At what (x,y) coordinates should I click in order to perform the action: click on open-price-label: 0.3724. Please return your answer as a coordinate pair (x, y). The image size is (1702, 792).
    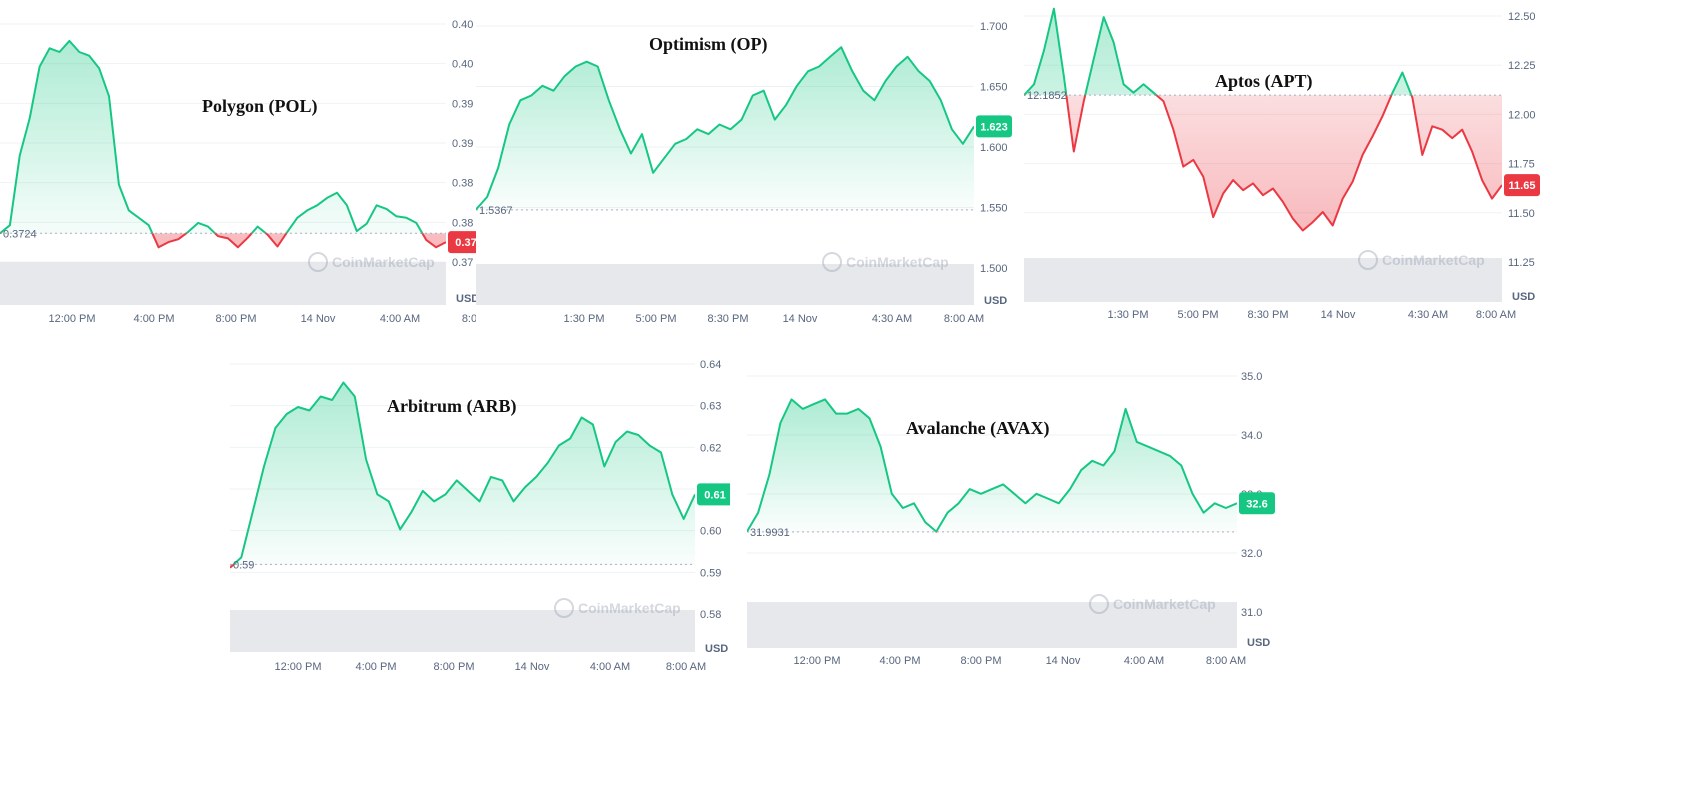
    Looking at the image, I should click on (20, 234).